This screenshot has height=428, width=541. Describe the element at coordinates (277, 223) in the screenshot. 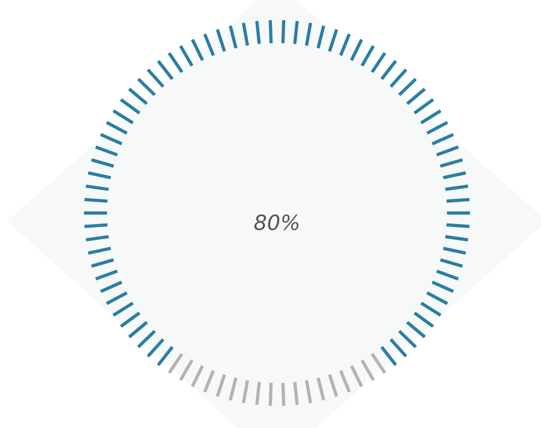

I see `text: 80%` at that location.